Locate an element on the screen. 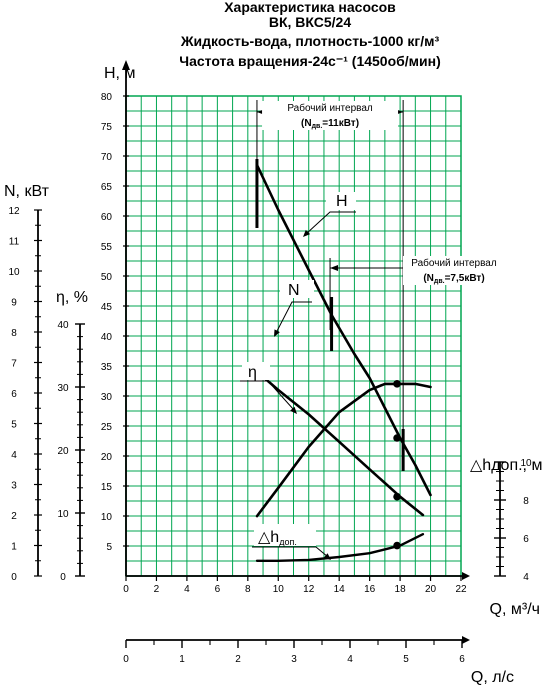 This screenshot has width=555, height=695. interval-7-5-label-line2: (Nдв.=7,5кВт) is located at coordinates (453, 279).